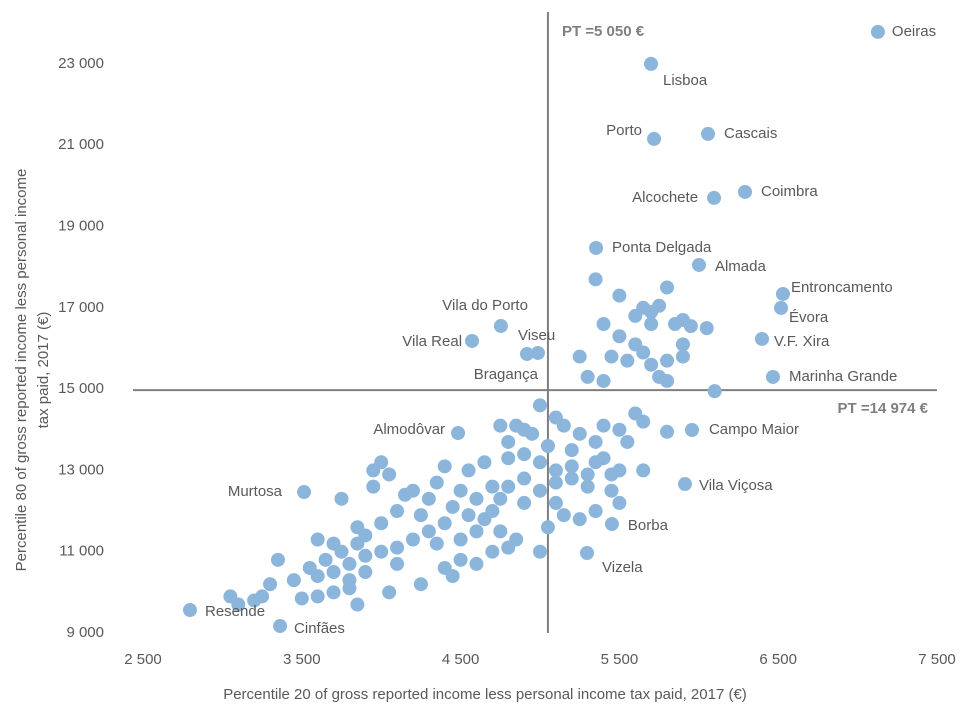  I want to click on y-tick-label: 9 000, so click(85, 632).